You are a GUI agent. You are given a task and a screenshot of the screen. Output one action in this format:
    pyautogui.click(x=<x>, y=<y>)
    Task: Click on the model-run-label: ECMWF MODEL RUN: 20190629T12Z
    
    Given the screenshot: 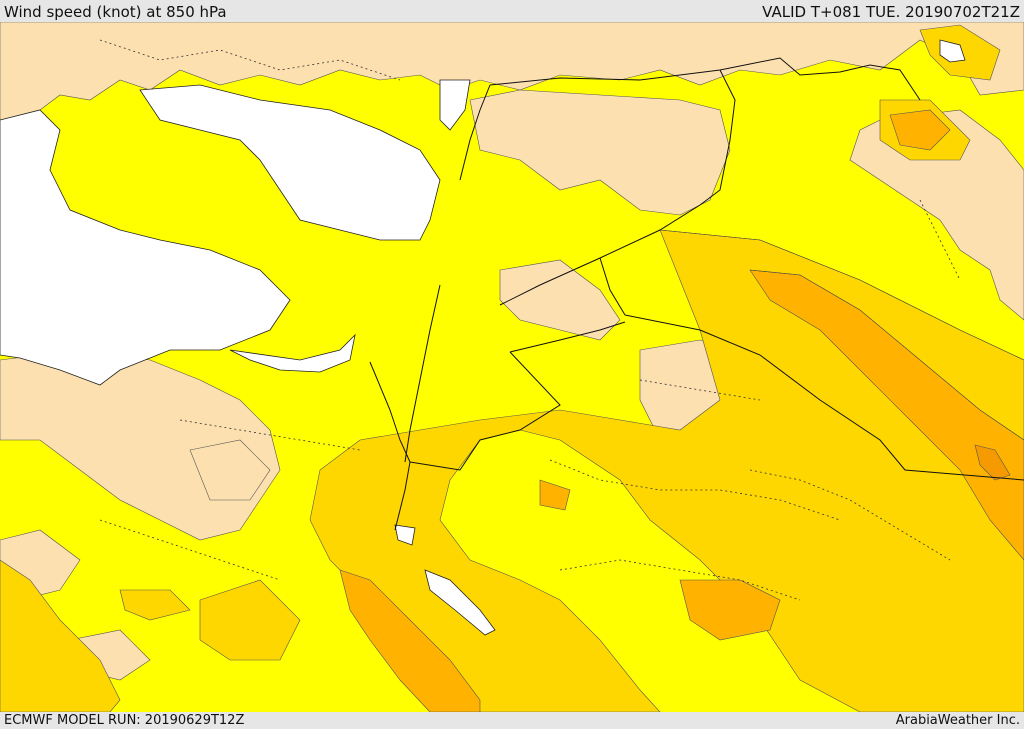 What is the action you would take?
    pyautogui.click(x=124, y=720)
    